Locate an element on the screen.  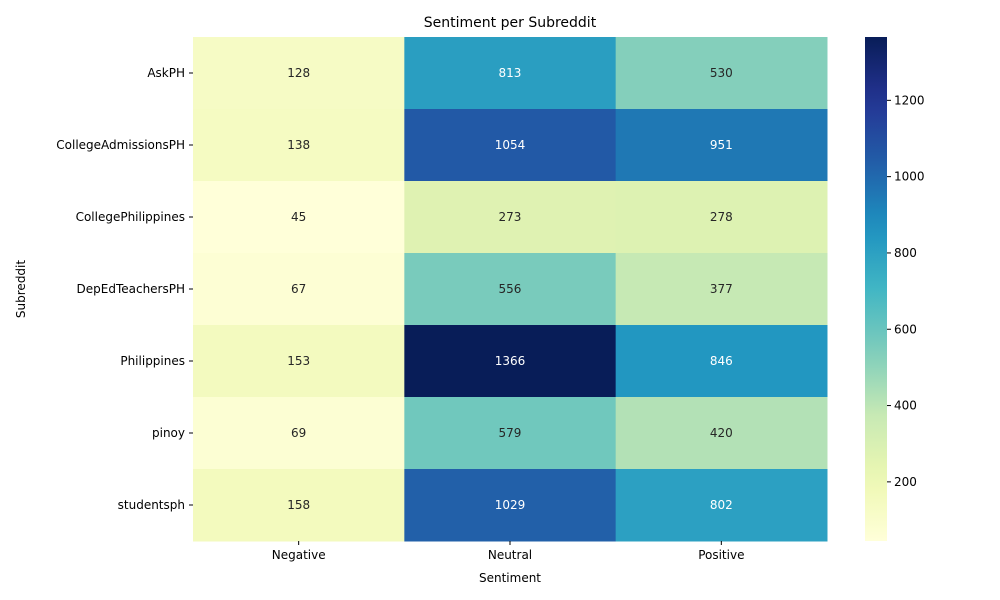
colorbar-ticks: 200 400 600 800 1000 1200 is located at coordinates (906, 291).